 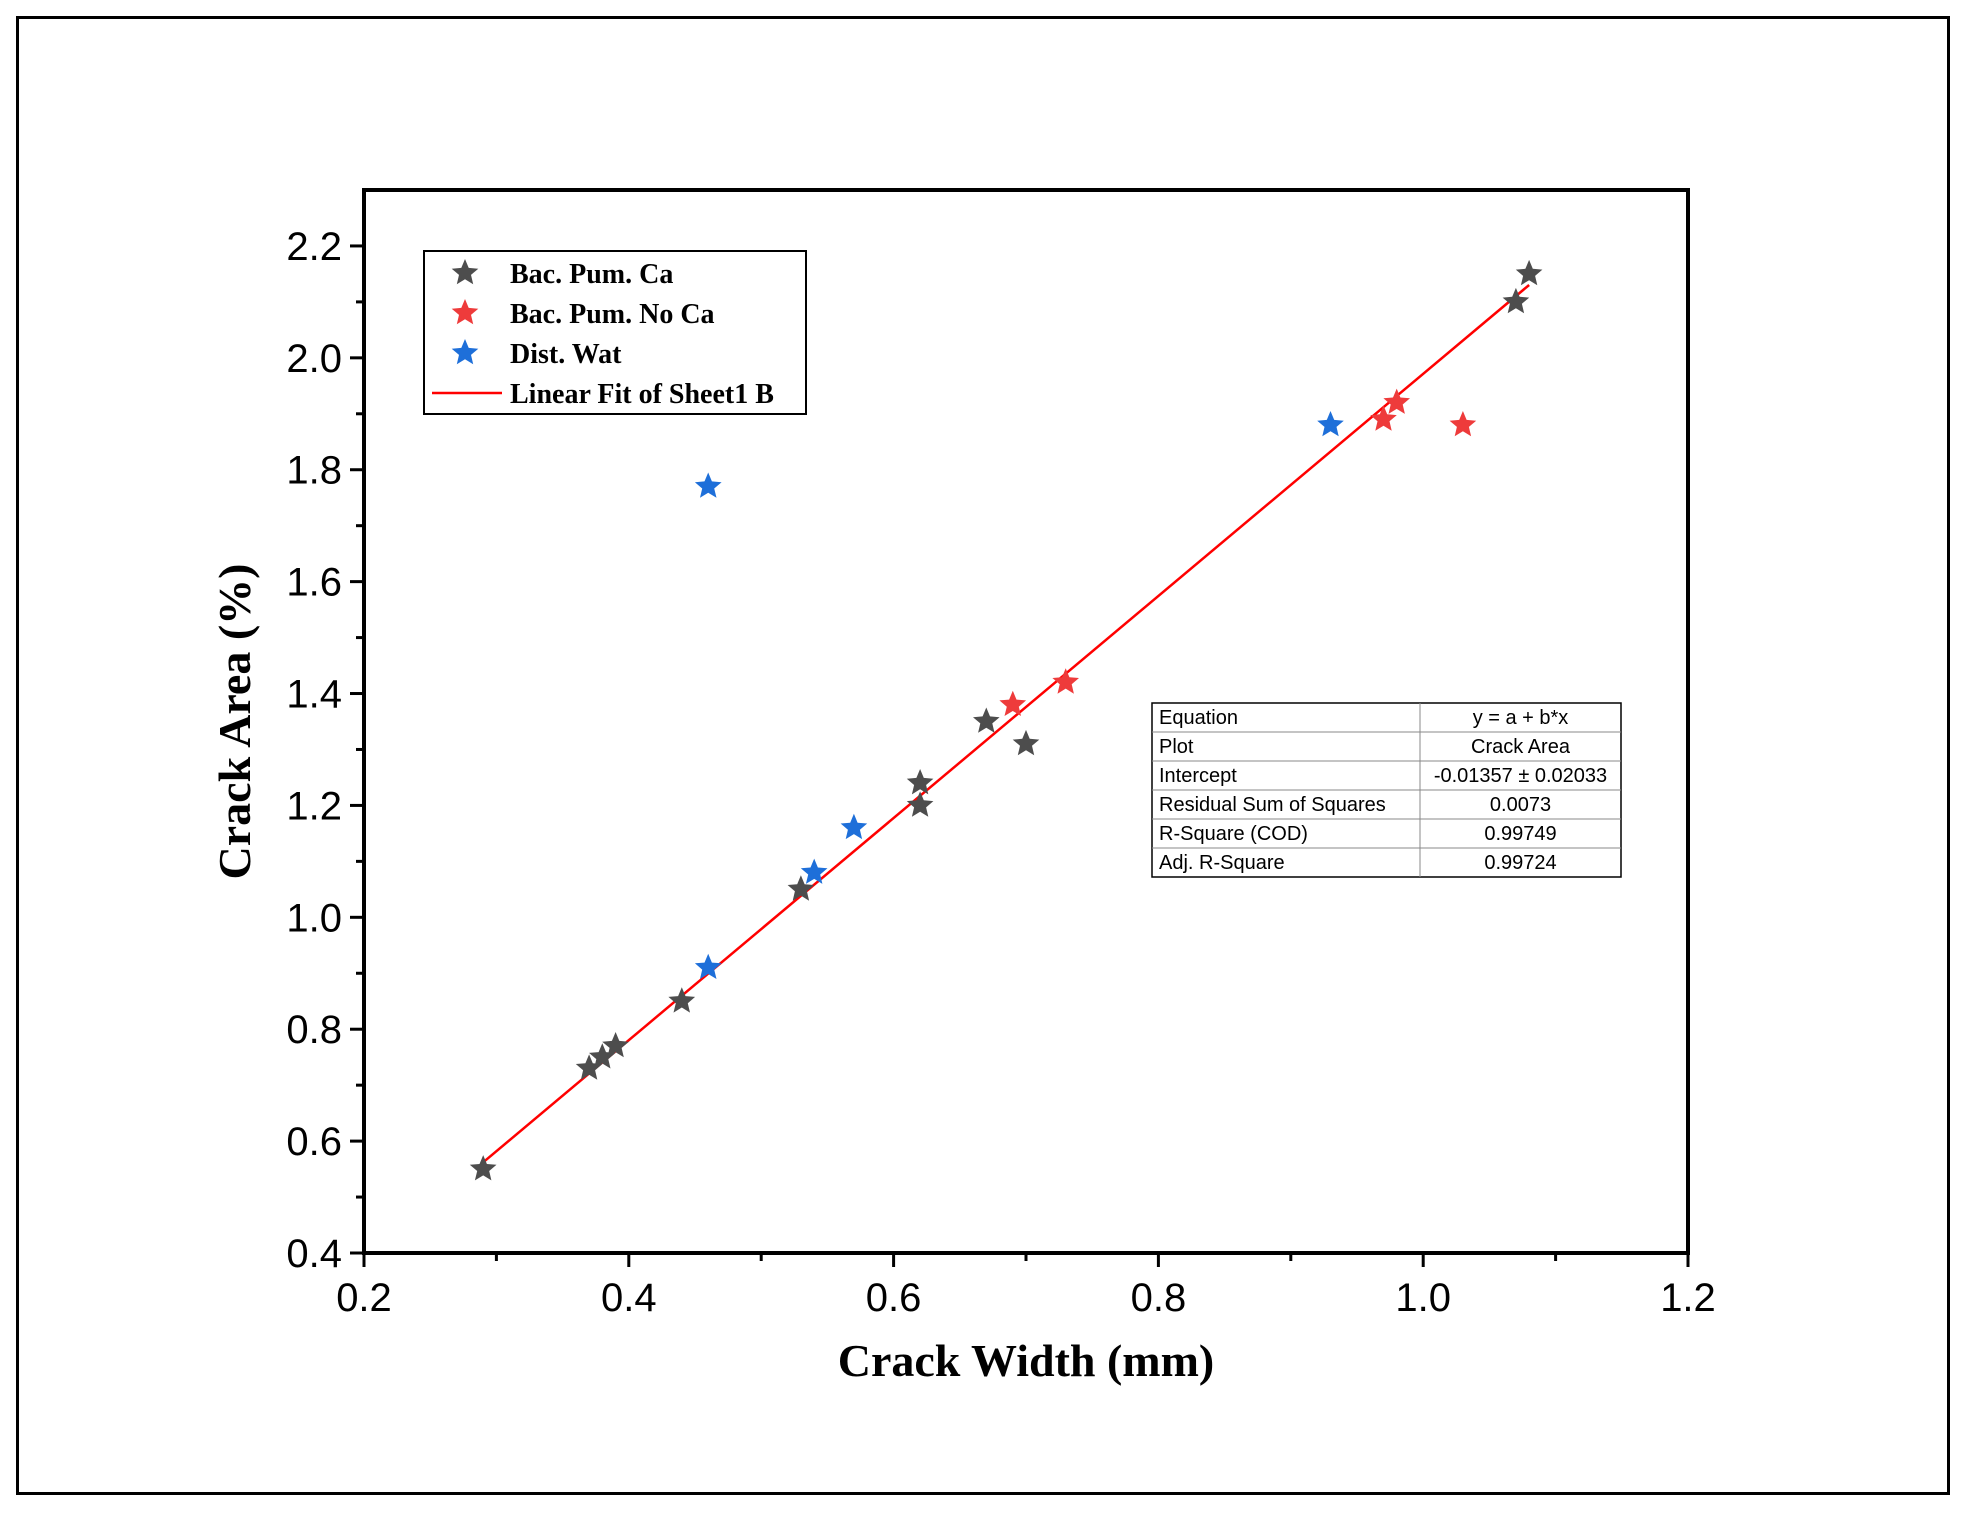 What do you see at coordinates (1521, 718) in the screenshot?
I see `stats-value: y = a + b*x` at bounding box center [1521, 718].